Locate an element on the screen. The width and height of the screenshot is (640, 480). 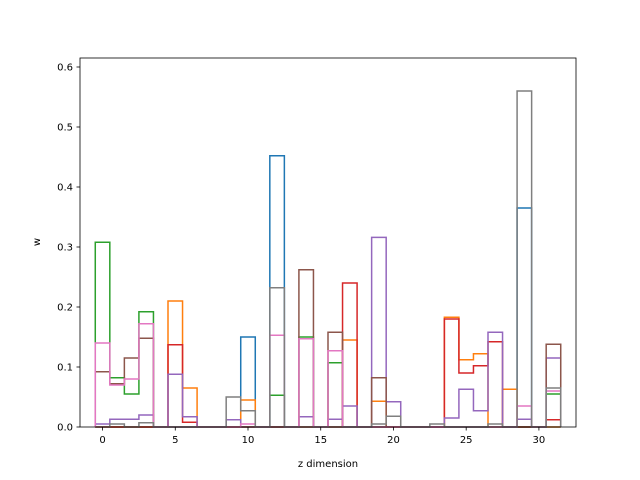
y-axis-label: w is located at coordinates (37, 242).